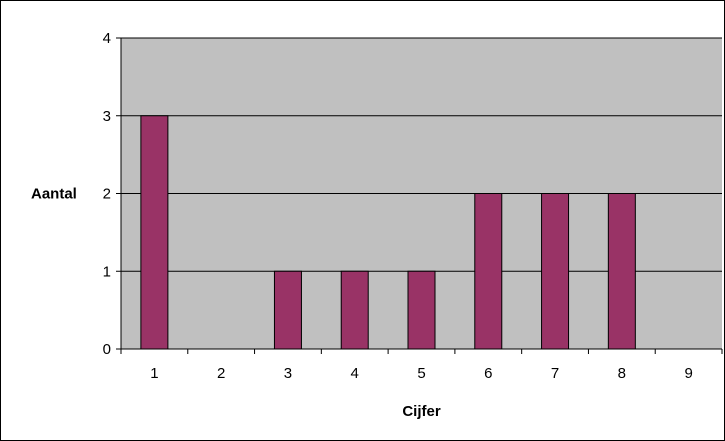 The height and width of the screenshot is (441, 725). What do you see at coordinates (622, 373) in the screenshot?
I see `x-tick-label: 8` at bounding box center [622, 373].